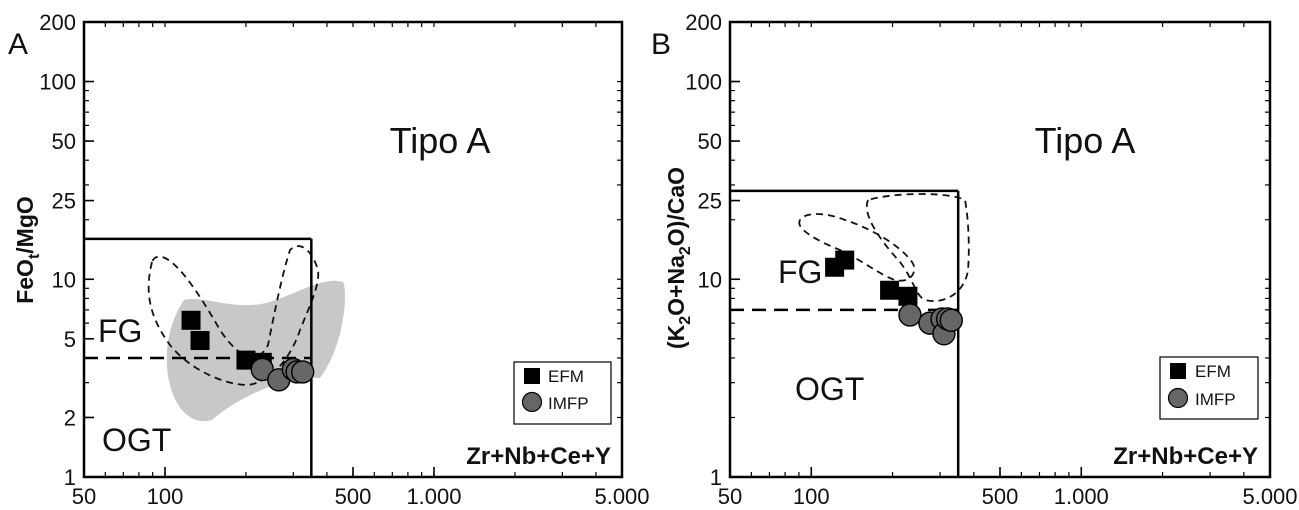 This screenshot has height=510, width=1299. I want to click on region-fg: FG, so click(120, 331).